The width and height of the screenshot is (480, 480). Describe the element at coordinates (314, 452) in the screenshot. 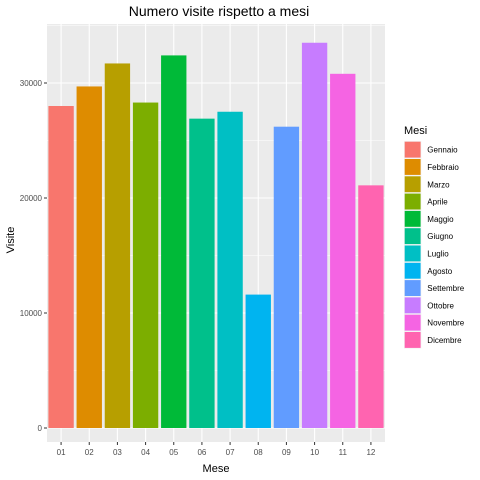

I see `x-tick-label: 10` at that location.